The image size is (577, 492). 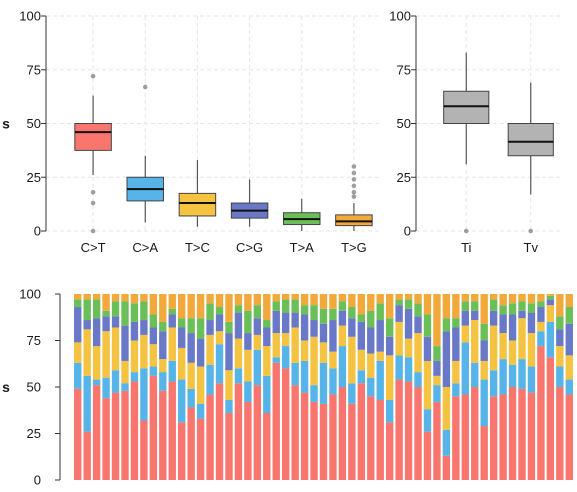 What do you see at coordinates (249, 247) in the screenshot?
I see `x-tick-label-c-to-g: C>G` at bounding box center [249, 247].